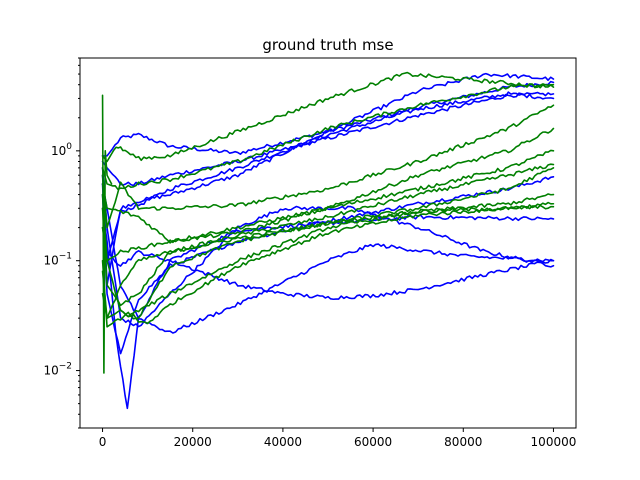 This screenshot has height=480, width=640. I want to click on x-tick-label: 40000, so click(283, 442).